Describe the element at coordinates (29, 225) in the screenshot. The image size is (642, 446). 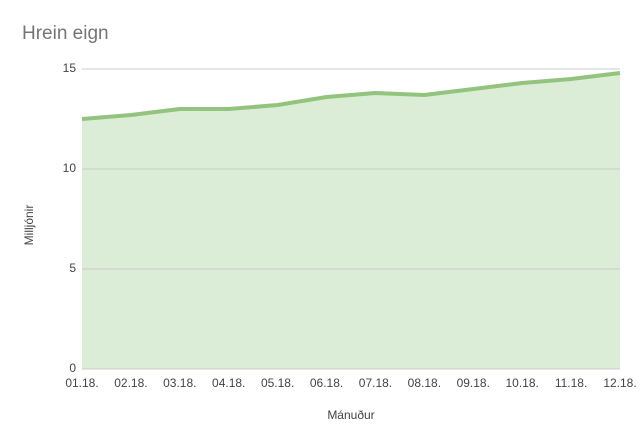
I see `y-axis-label: Milljónir` at that location.